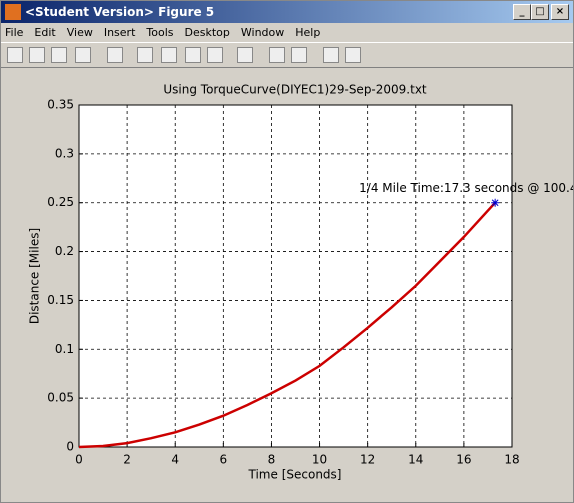 This screenshot has width=574, height=503. Describe the element at coordinates (14, 32) in the screenshot. I see `menu-item: File` at that location.